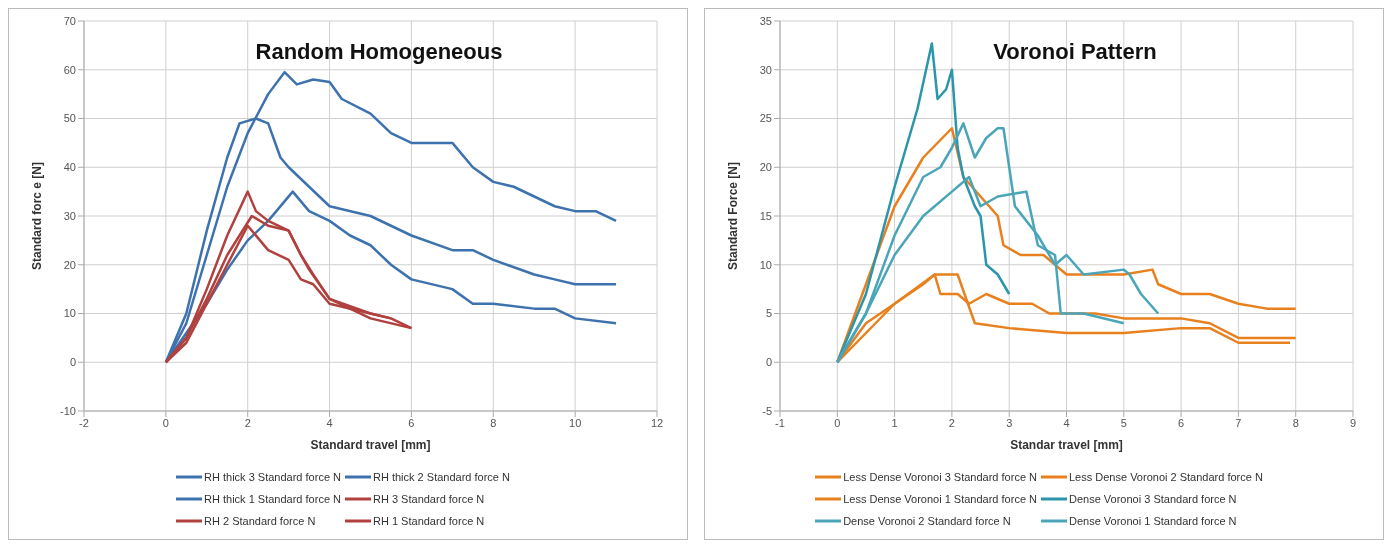 This screenshot has width=1392, height=545. What do you see at coordinates (272, 499) in the screenshot?
I see `legend-label: RH thick 1 Standard force N` at bounding box center [272, 499].